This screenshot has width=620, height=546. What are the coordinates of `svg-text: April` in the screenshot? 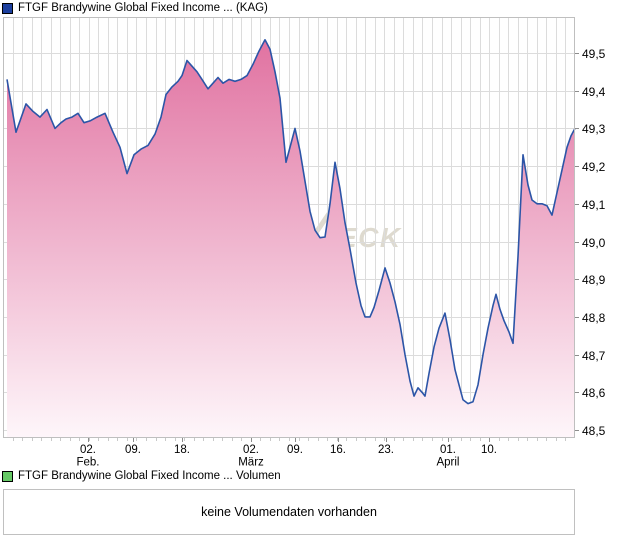 It's located at (447, 463).